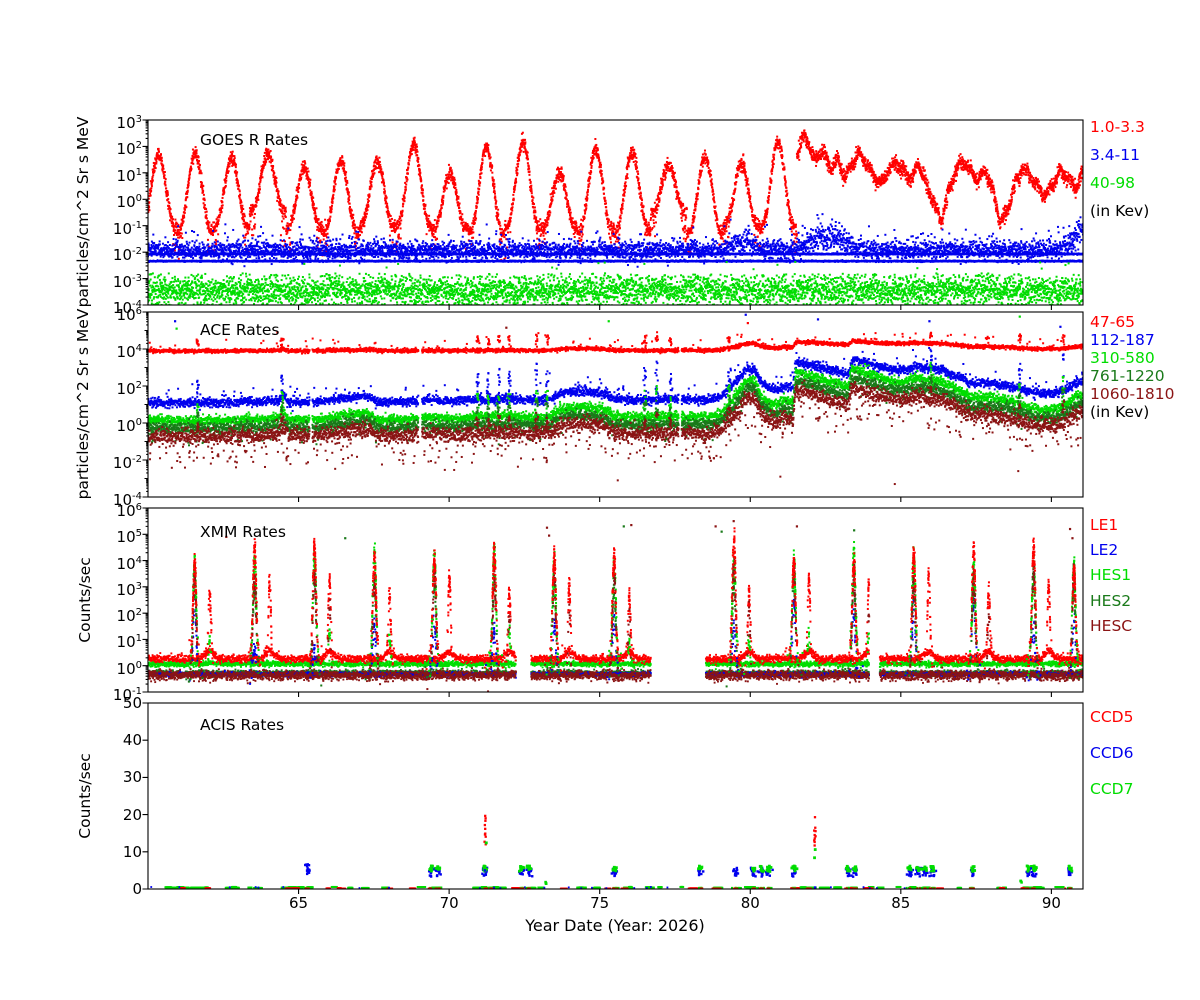 This screenshot has width=1200, height=1000. I want to click on y-tick-label: 20, so click(132, 814).